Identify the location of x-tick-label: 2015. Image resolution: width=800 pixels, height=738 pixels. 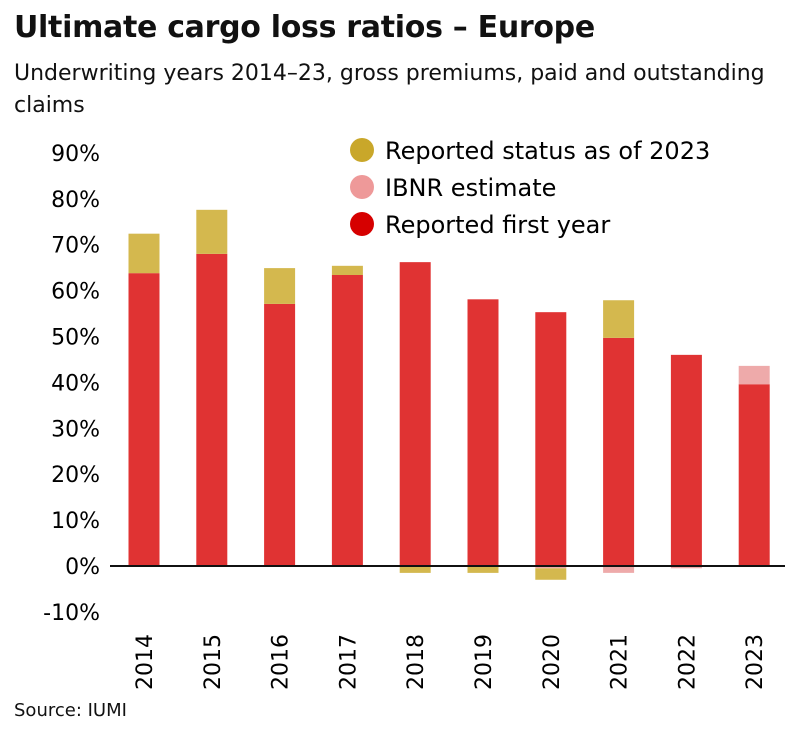
(213, 662).